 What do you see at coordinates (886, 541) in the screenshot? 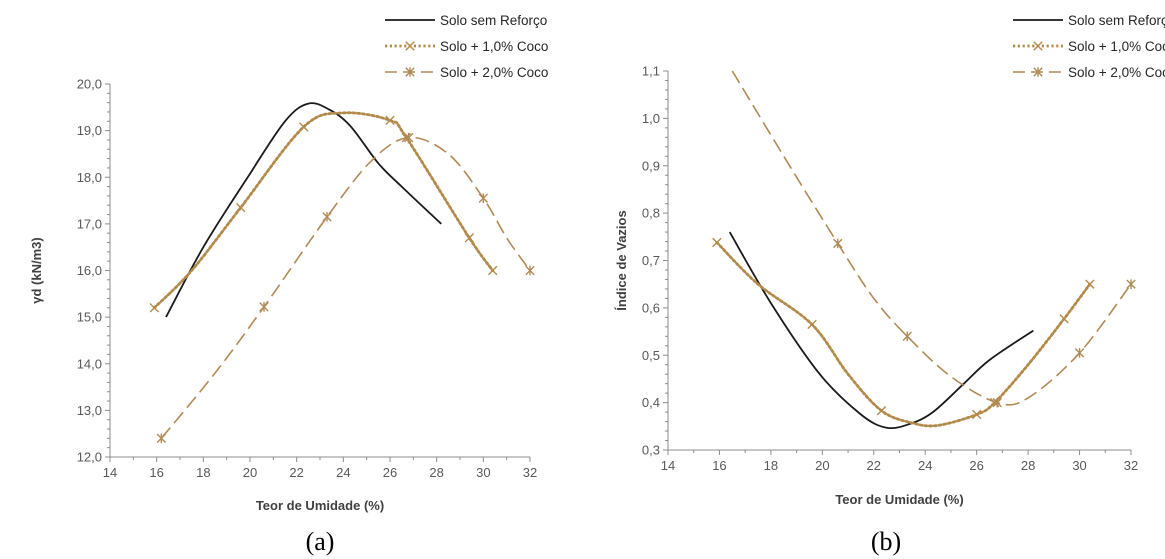
I see `figure-caption: (b)` at bounding box center [886, 541].